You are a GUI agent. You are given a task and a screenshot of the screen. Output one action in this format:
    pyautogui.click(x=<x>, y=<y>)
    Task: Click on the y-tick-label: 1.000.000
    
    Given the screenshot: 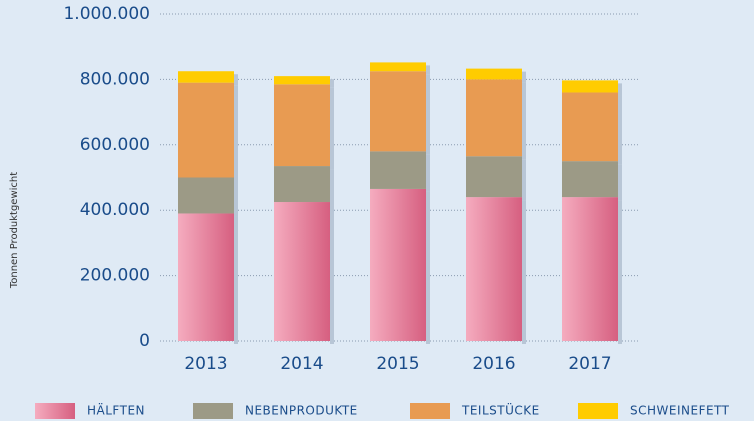 What is the action you would take?
    pyautogui.click(x=106, y=14)
    